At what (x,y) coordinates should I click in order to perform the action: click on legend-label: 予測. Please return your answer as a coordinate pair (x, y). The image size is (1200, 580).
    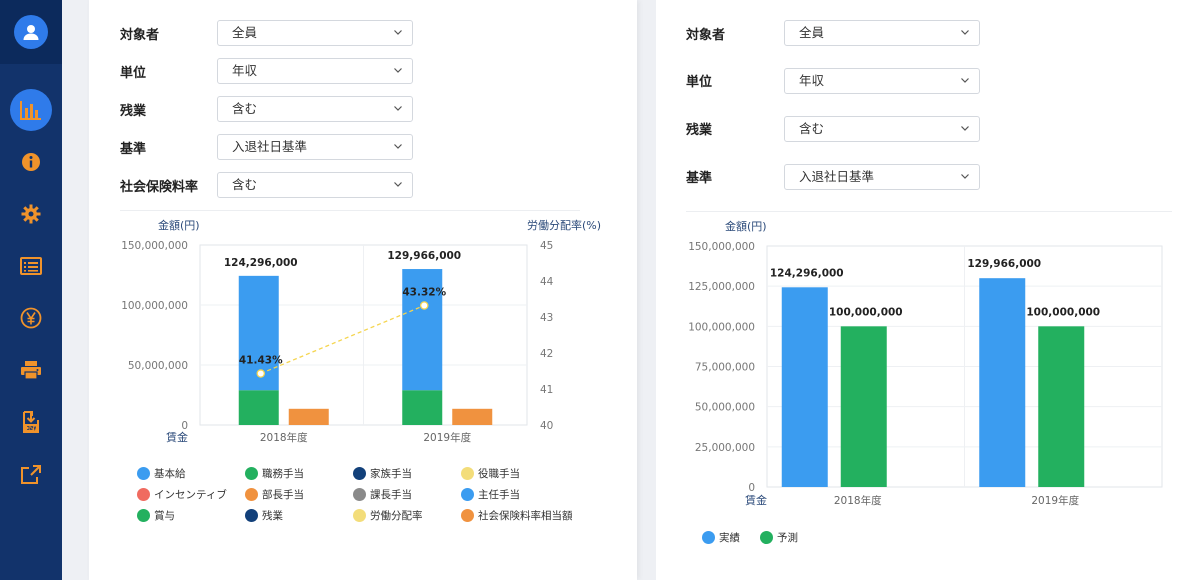
    Looking at the image, I should click on (787, 538).